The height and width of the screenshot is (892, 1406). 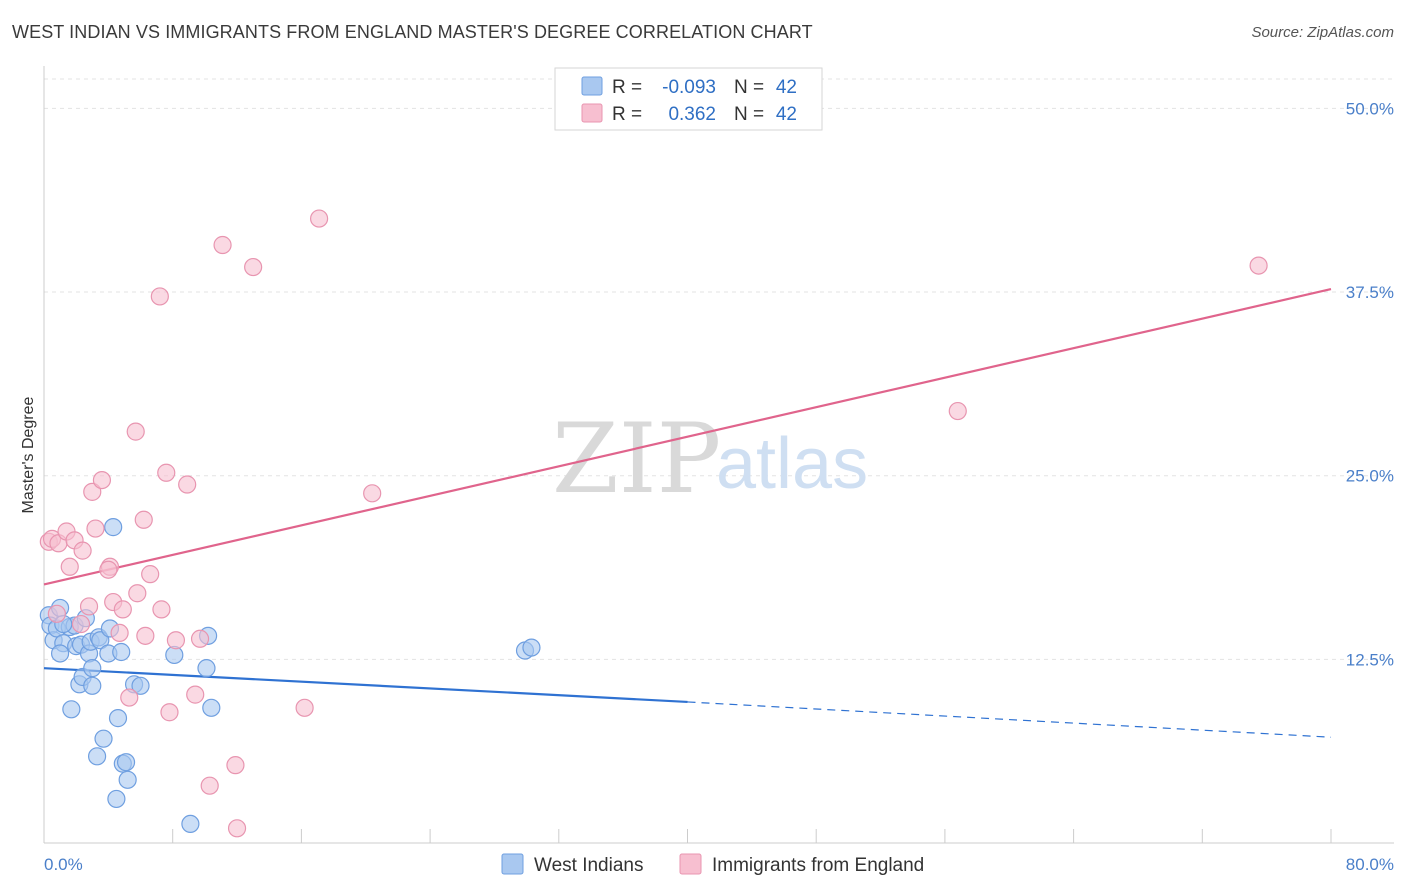 I want to click on legend: R = -0.093 N = 42 R = 0.362 N = 42, so click(x=688, y=99).